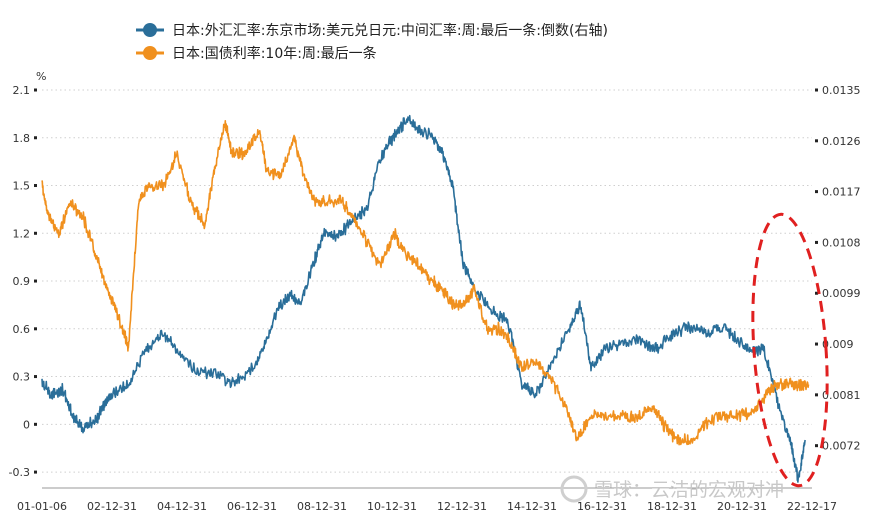 This screenshot has height=516, width=876. I want to click on right-tick-label: 0.0072, so click(841, 446).